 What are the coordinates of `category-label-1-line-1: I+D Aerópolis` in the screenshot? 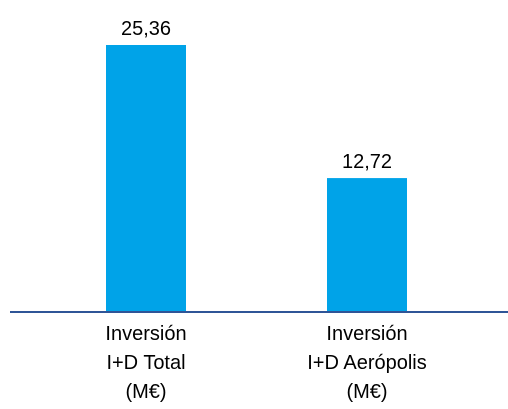 It's located at (367, 363).